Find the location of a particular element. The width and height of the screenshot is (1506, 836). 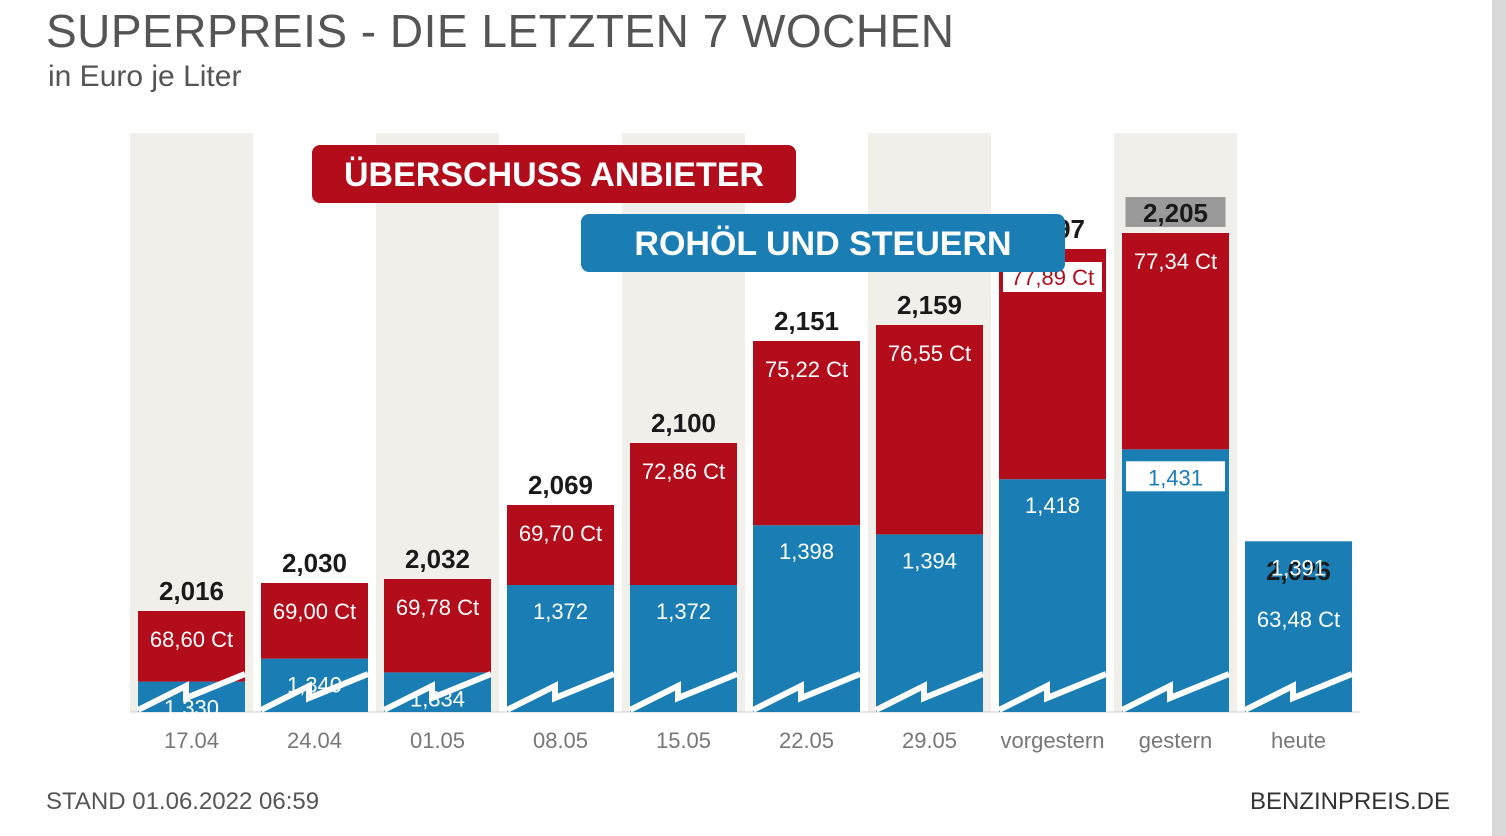

category-label: 17.04 is located at coordinates (191, 740).